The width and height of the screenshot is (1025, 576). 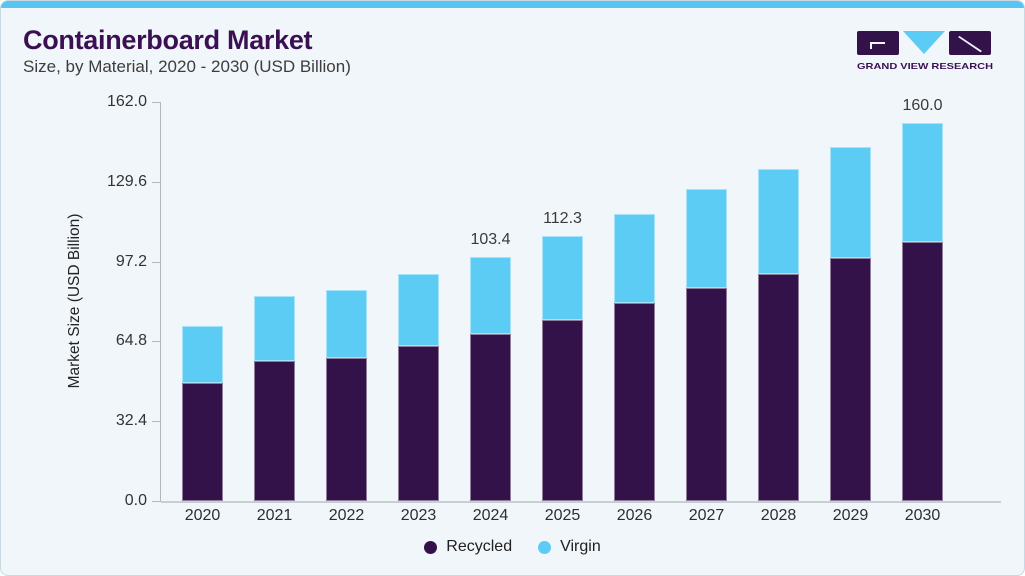 What do you see at coordinates (490, 515) in the screenshot?
I see `x-tick-label-2024: 2024` at bounding box center [490, 515].